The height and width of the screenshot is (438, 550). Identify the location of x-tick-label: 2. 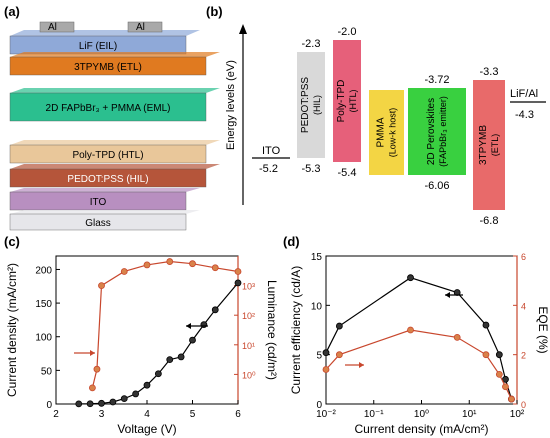
(56, 414).